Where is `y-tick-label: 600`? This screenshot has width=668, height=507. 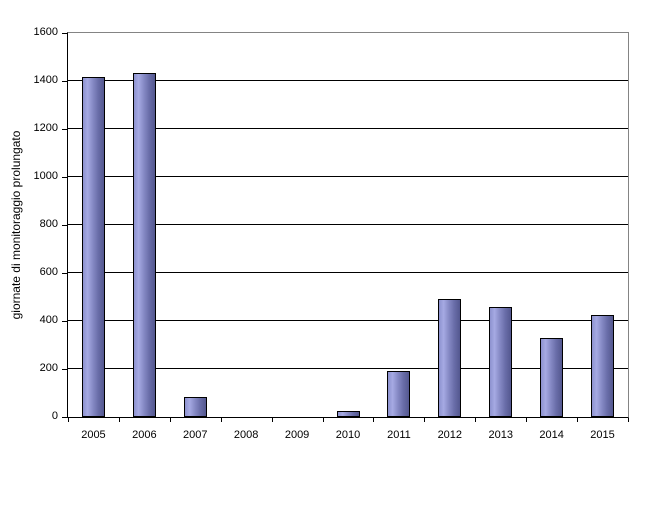
y-tick-label: 600 is located at coordinates (48, 272).